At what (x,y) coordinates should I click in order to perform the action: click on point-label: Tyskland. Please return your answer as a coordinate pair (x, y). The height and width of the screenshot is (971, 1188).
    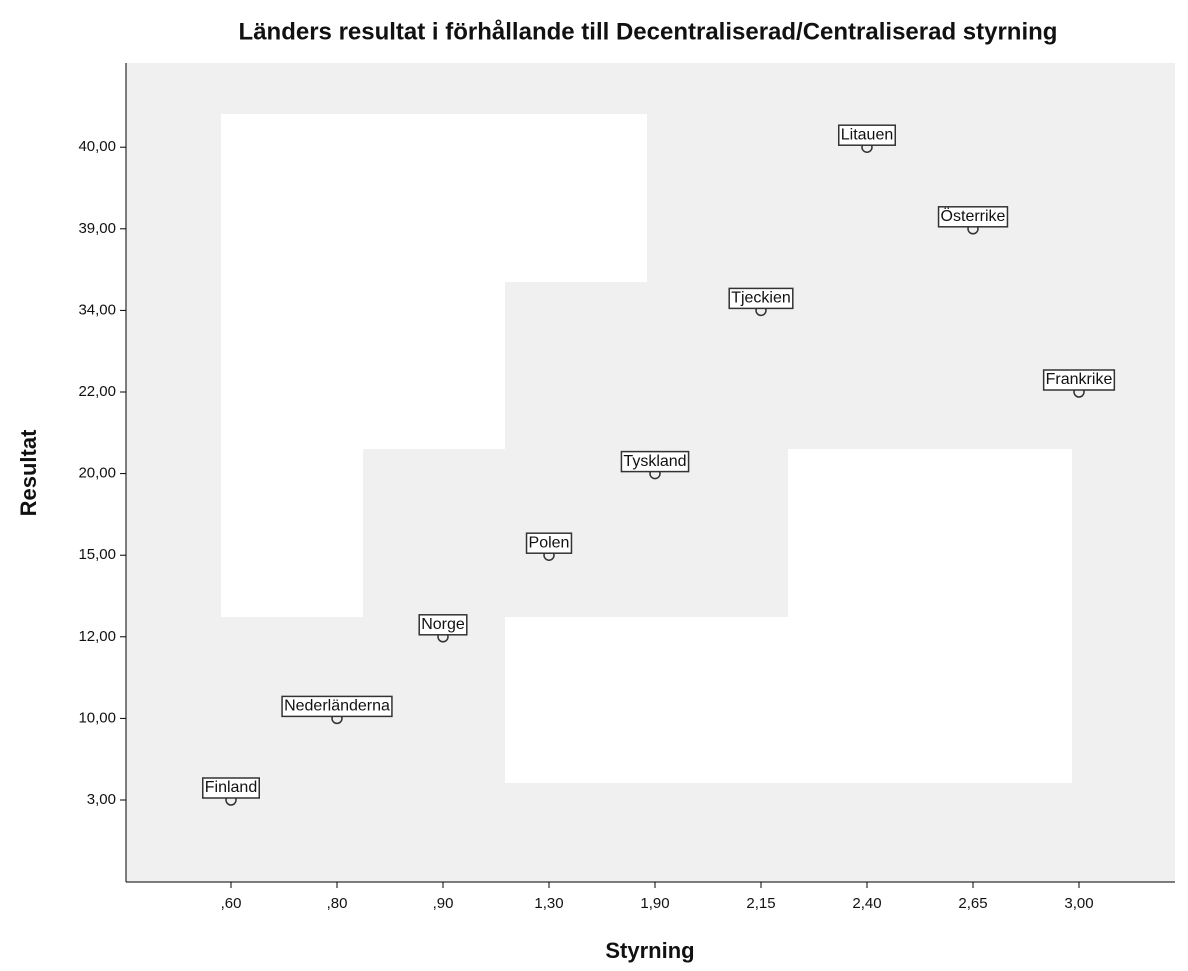
    Looking at the image, I should click on (654, 461).